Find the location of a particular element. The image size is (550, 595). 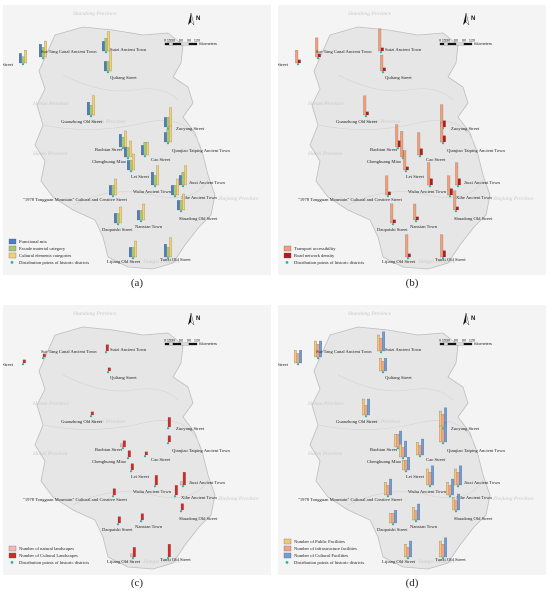

panel-label-d: (d) is located at coordinates (412, 583).